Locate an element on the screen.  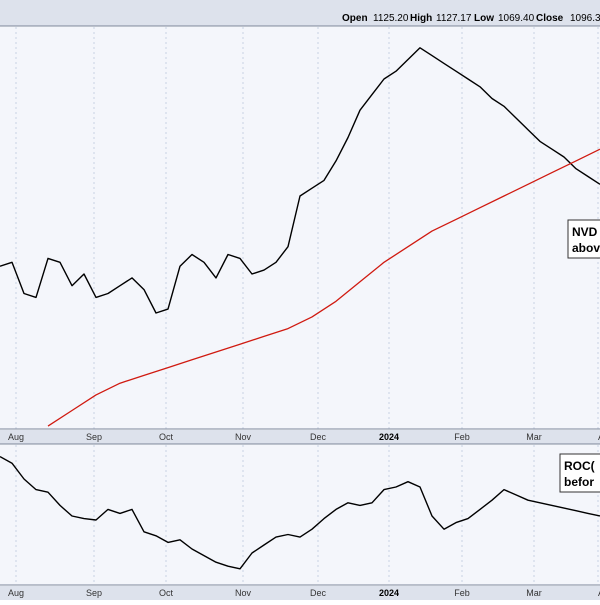
price-x-tick-label: 2024 is located at coordinates (389, 437).